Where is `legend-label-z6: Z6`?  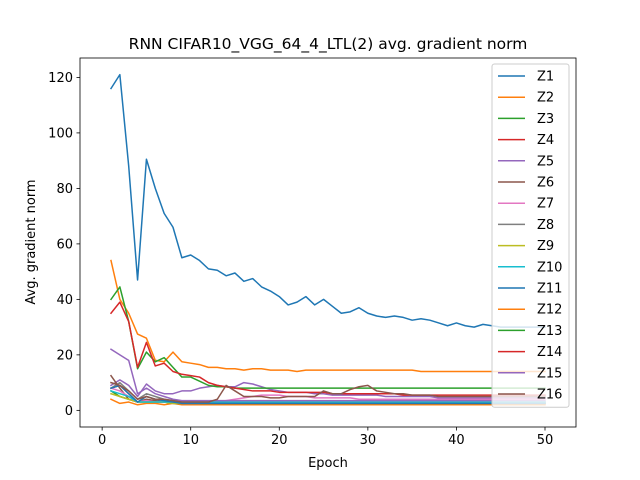 legend-label-z6: Z6 is located at coordinates (545, 183).